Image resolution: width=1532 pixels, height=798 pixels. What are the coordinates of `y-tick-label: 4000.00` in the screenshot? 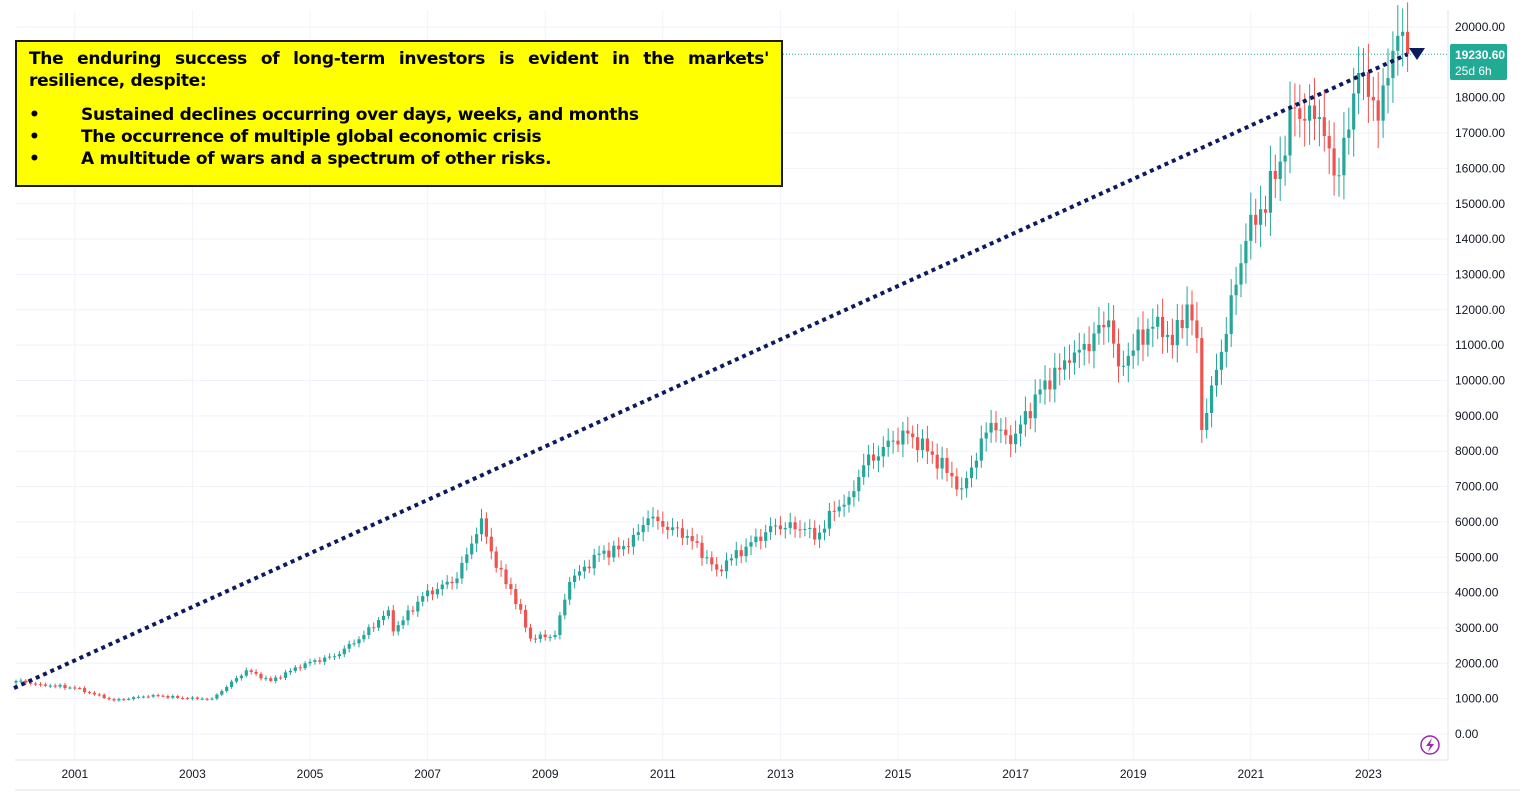 It's located at (1477, 593).